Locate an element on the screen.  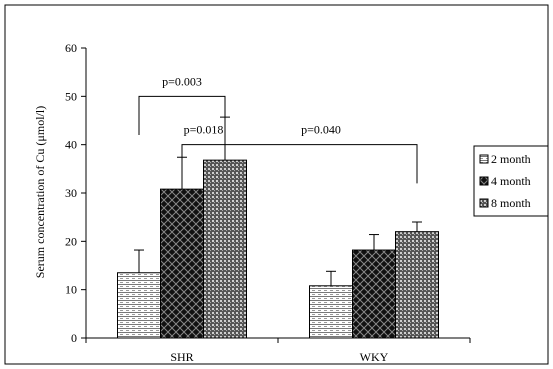
legend-label: 2 month is located at coordinates (511, 159).